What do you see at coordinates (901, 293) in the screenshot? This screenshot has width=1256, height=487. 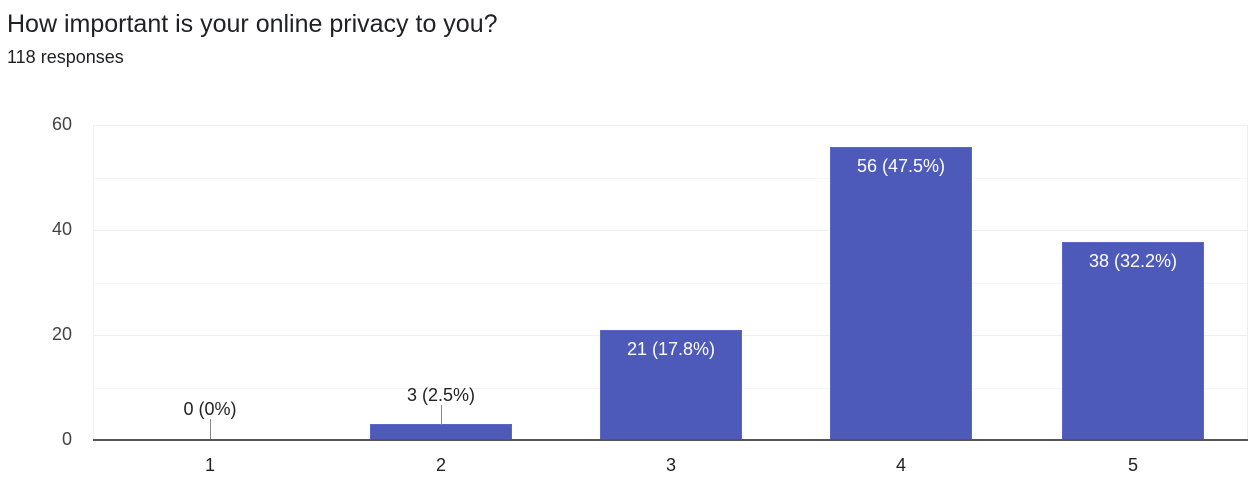 I see `bar-4: 56 (47.5%)` at bounding box center [901, 293].